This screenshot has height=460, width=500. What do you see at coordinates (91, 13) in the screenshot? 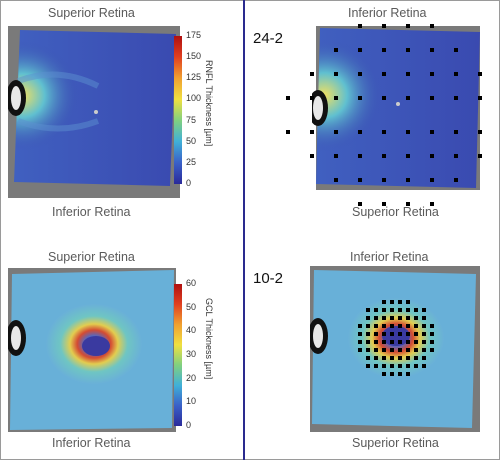
I see `top-left-top-label: Superior Retina` at bounding box center [91, 13].